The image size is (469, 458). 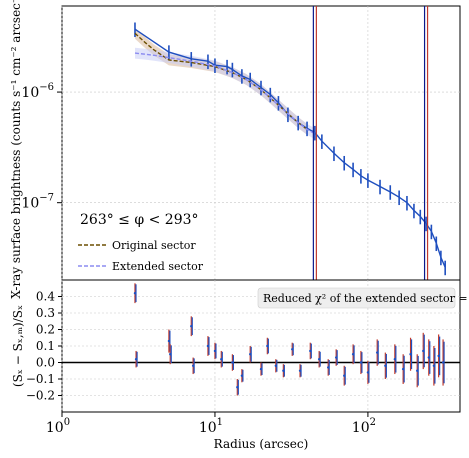 I want to click on legend: Original sector Extended sector, so click(x=141, y=256).